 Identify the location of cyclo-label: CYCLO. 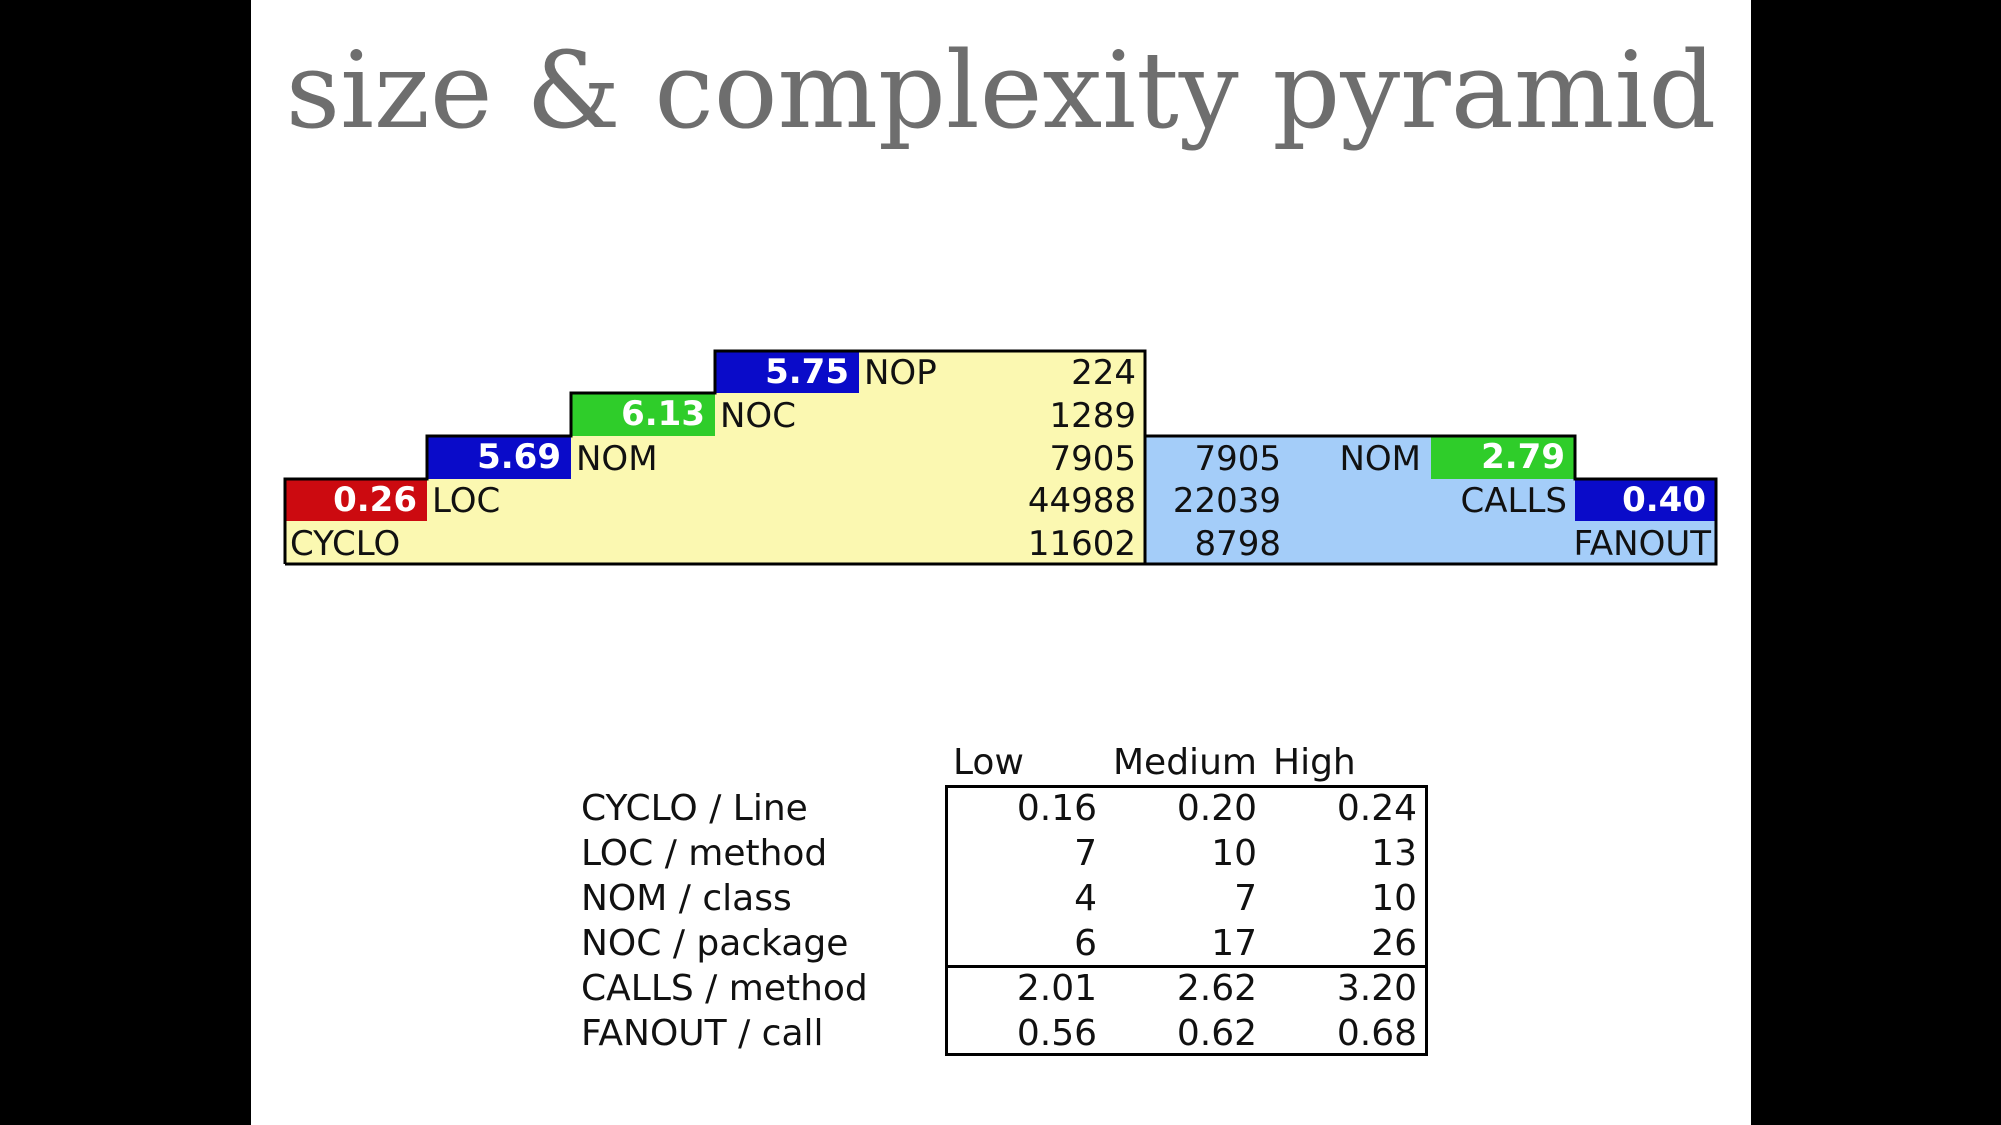
(345, 544).